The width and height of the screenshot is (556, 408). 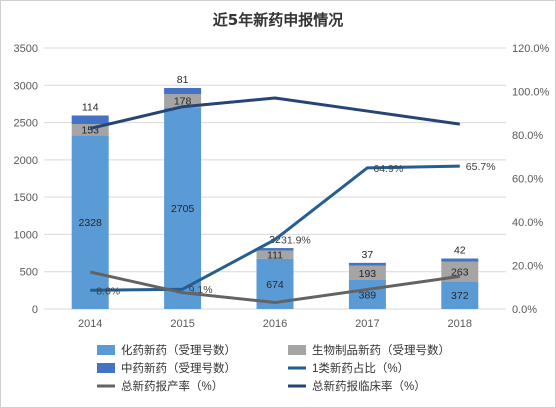 I want to click on bar-data-label: 81, so click(x=183, y=80).